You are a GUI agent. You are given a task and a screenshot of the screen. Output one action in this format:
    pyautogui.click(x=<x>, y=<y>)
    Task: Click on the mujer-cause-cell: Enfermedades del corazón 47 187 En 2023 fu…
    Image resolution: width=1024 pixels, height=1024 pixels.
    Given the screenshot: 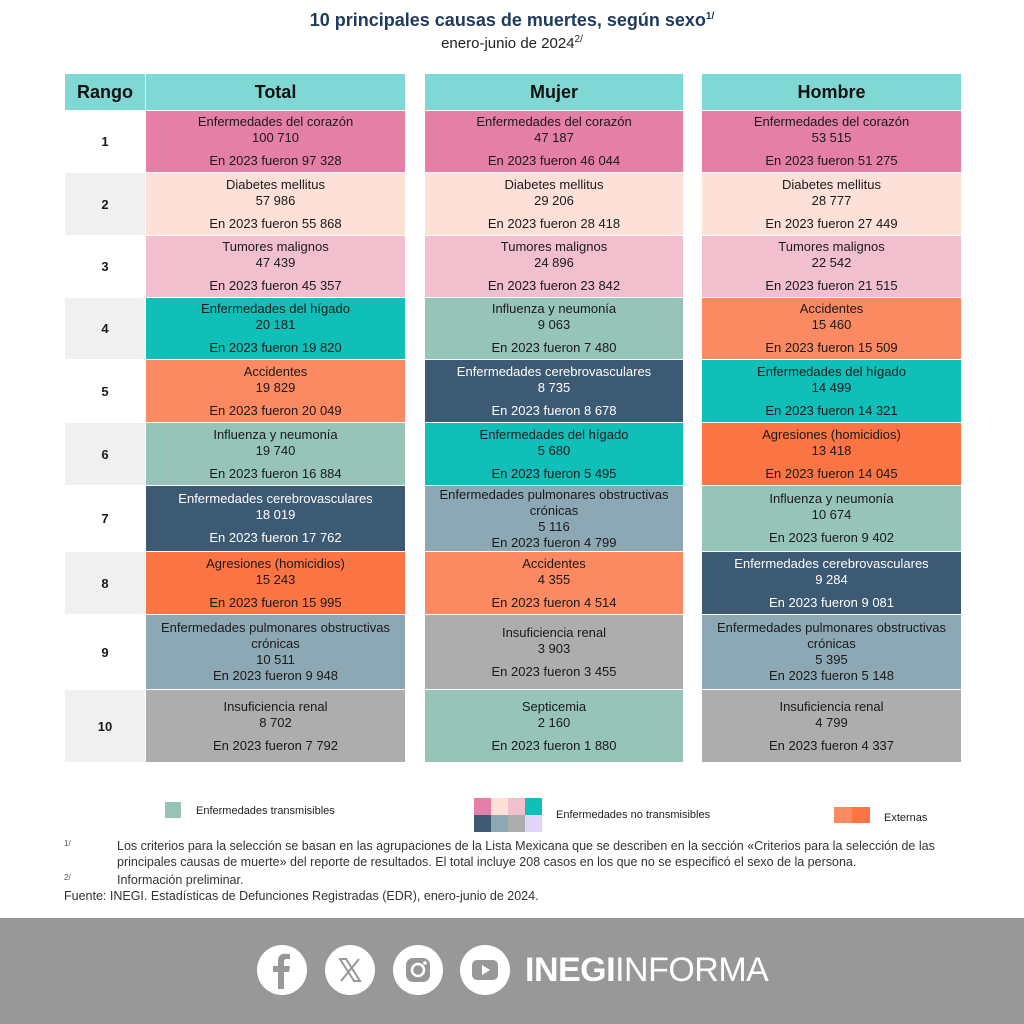 What is the action you would take?
    pyautogui.click(x=554, y=141)
    